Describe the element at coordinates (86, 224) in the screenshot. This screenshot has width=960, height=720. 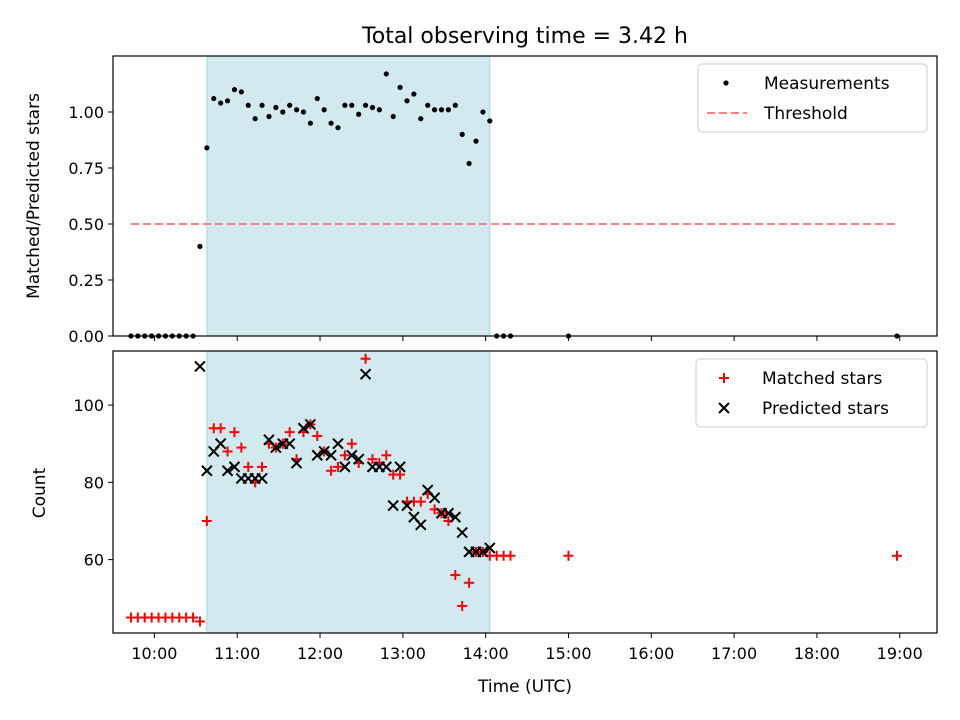
I see `y-tick-label: 0.50` at that location.